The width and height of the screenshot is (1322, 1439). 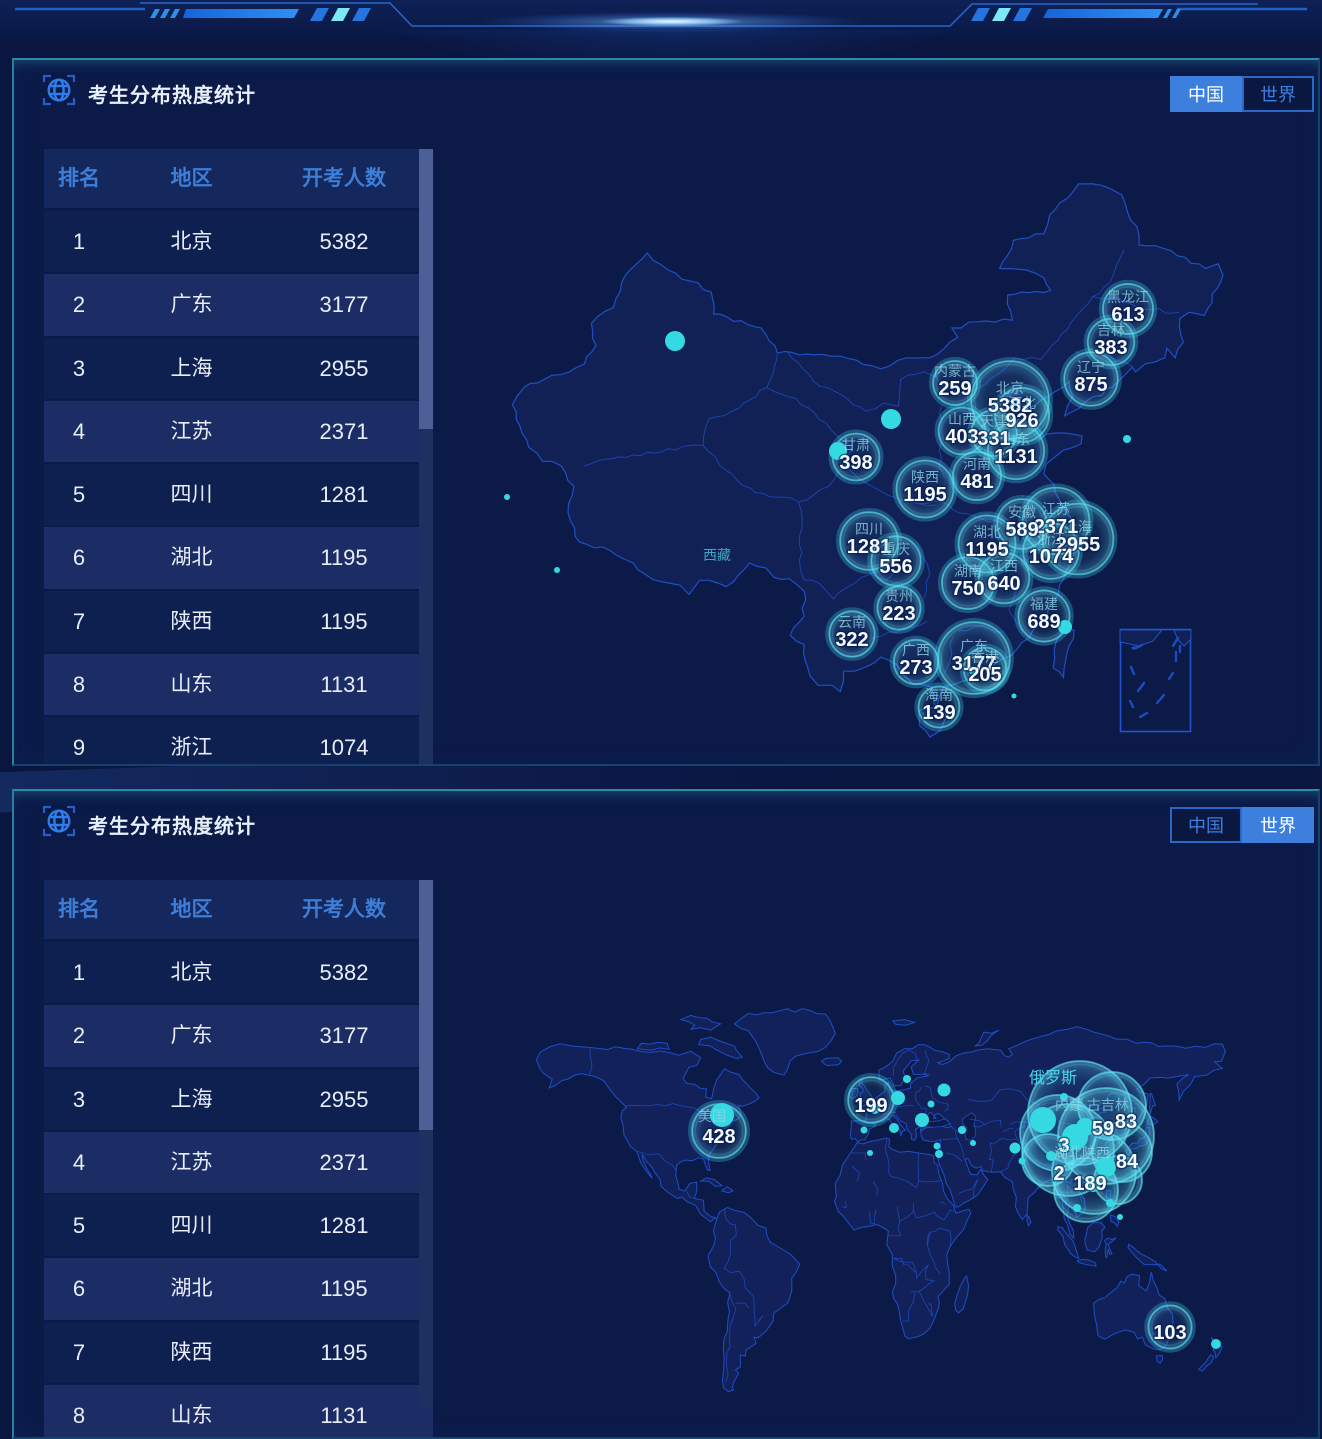 I want to click on svg-text: 750, so click(x=967, y=589).